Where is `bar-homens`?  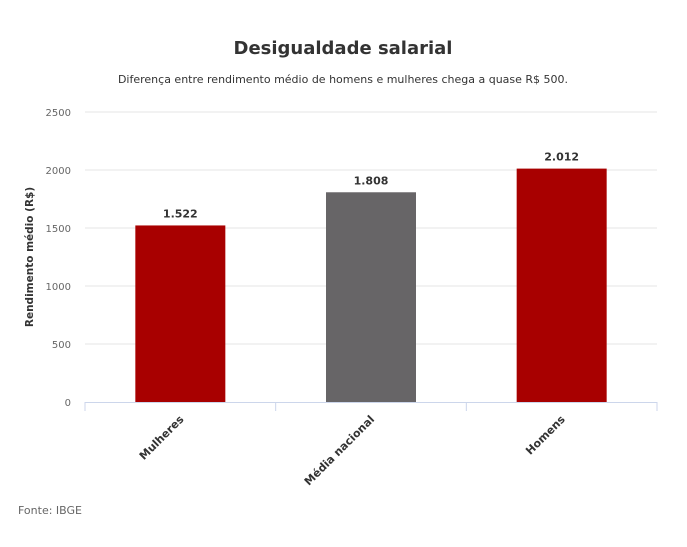
bar-homens is located at coordinates (561, 285).